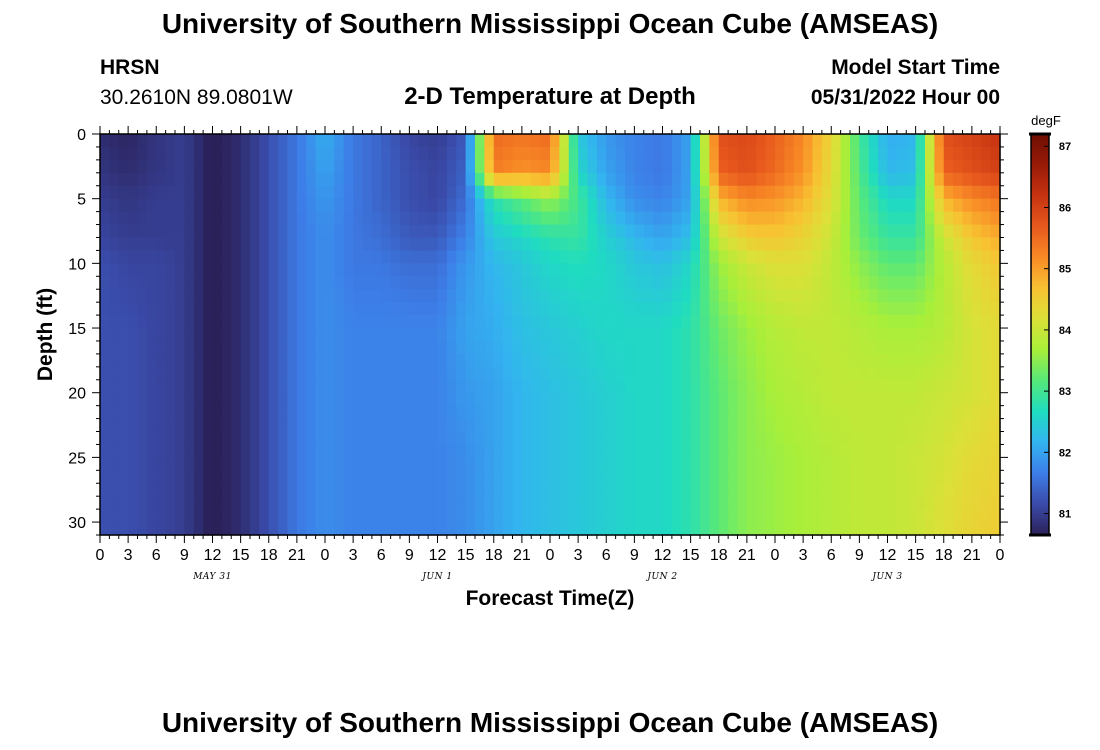  Describe the element at coordinates (886, 577) in the screenshot. I see `x-date-label: JUN 3` at that location.